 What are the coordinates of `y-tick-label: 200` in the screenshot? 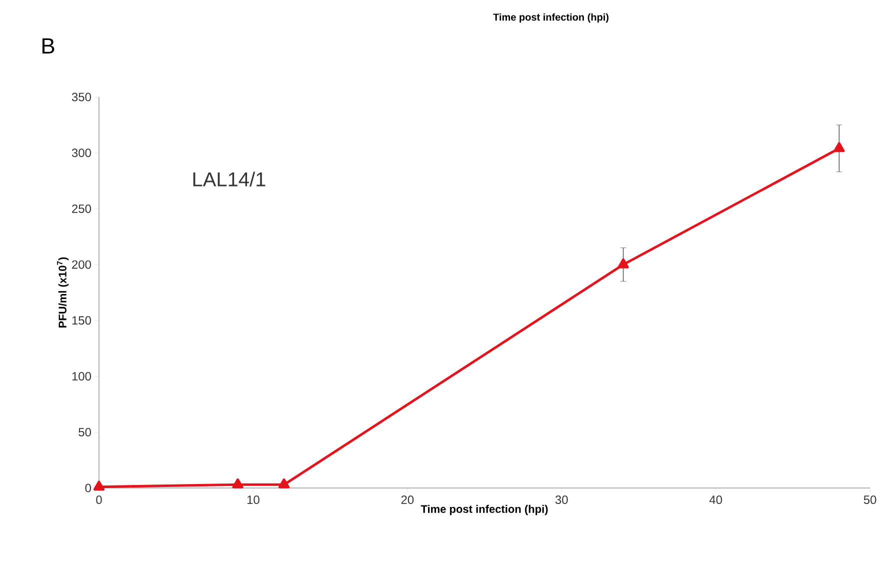 It's located at (82, 264).